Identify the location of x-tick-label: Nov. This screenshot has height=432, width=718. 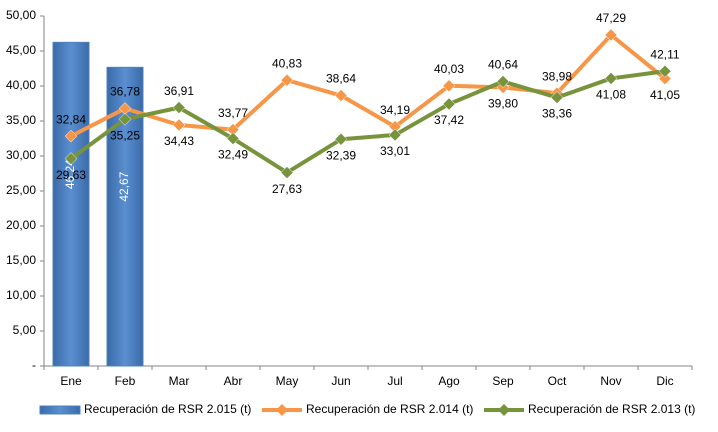
(610, 381).